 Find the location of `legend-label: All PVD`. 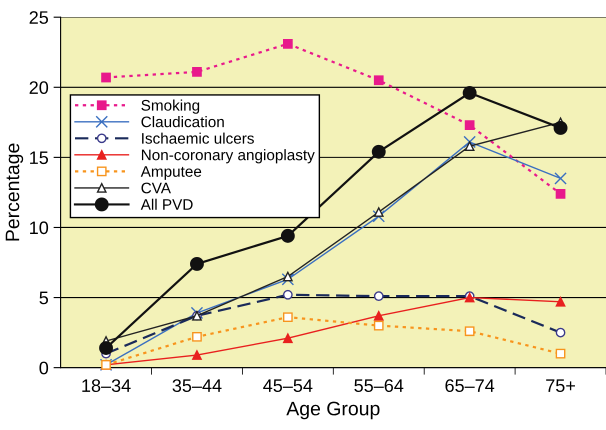

legend-label: All PVD is located at coordinates (166, 204).